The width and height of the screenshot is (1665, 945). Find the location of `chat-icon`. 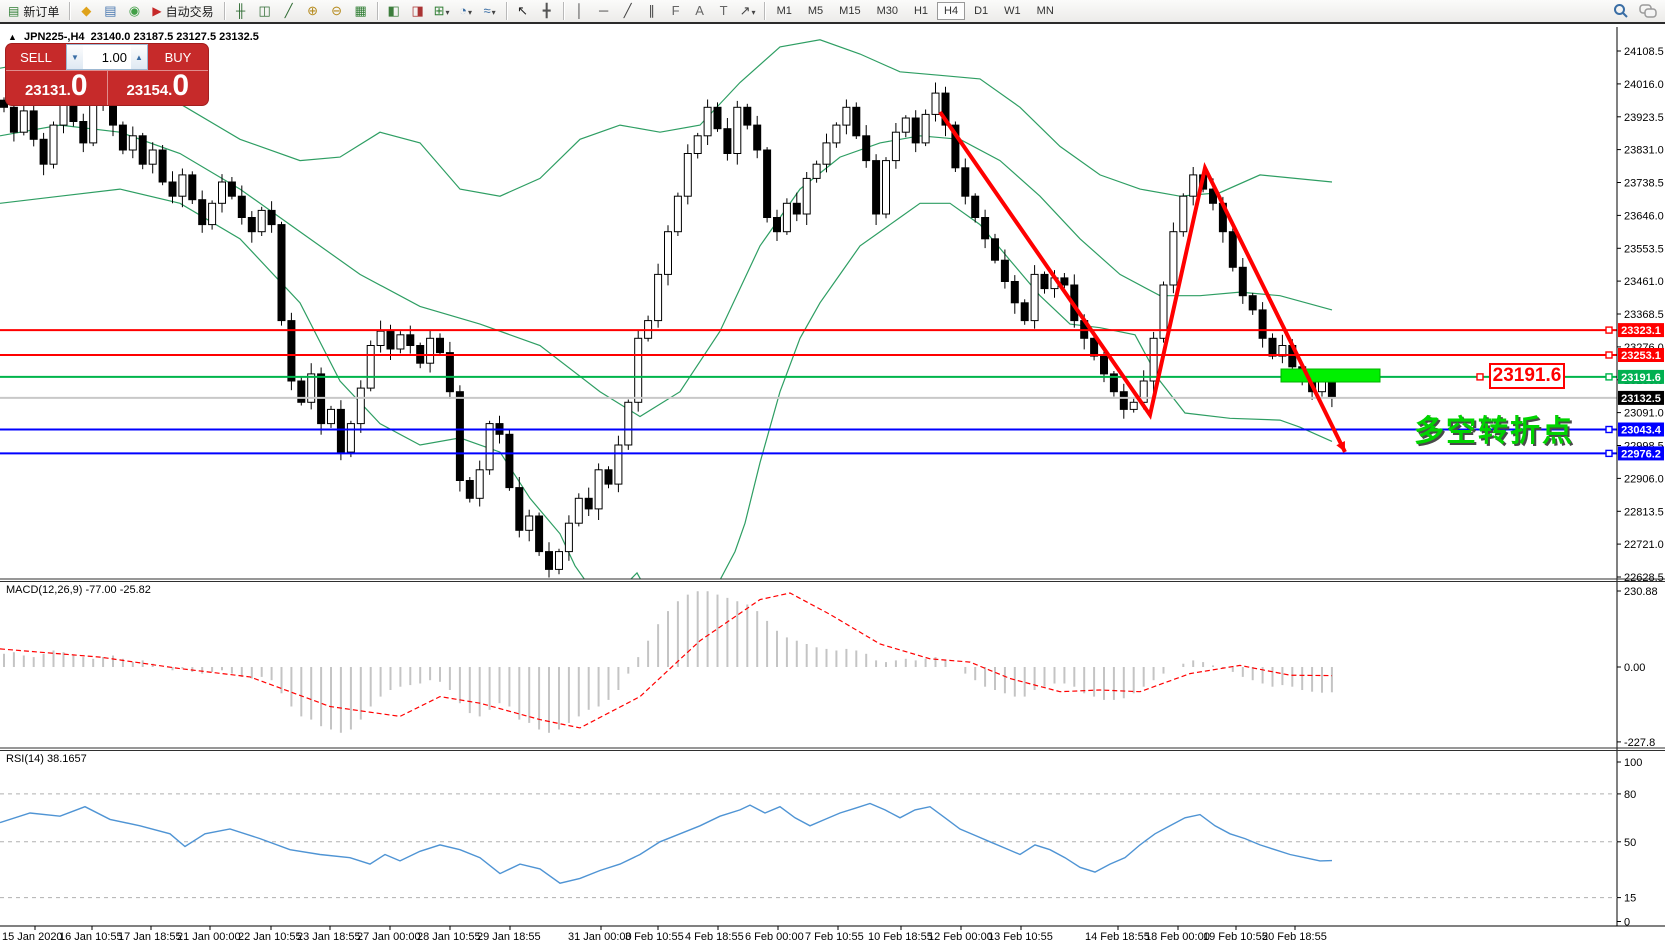

chat-icon is located at coordinates (1648, 11).